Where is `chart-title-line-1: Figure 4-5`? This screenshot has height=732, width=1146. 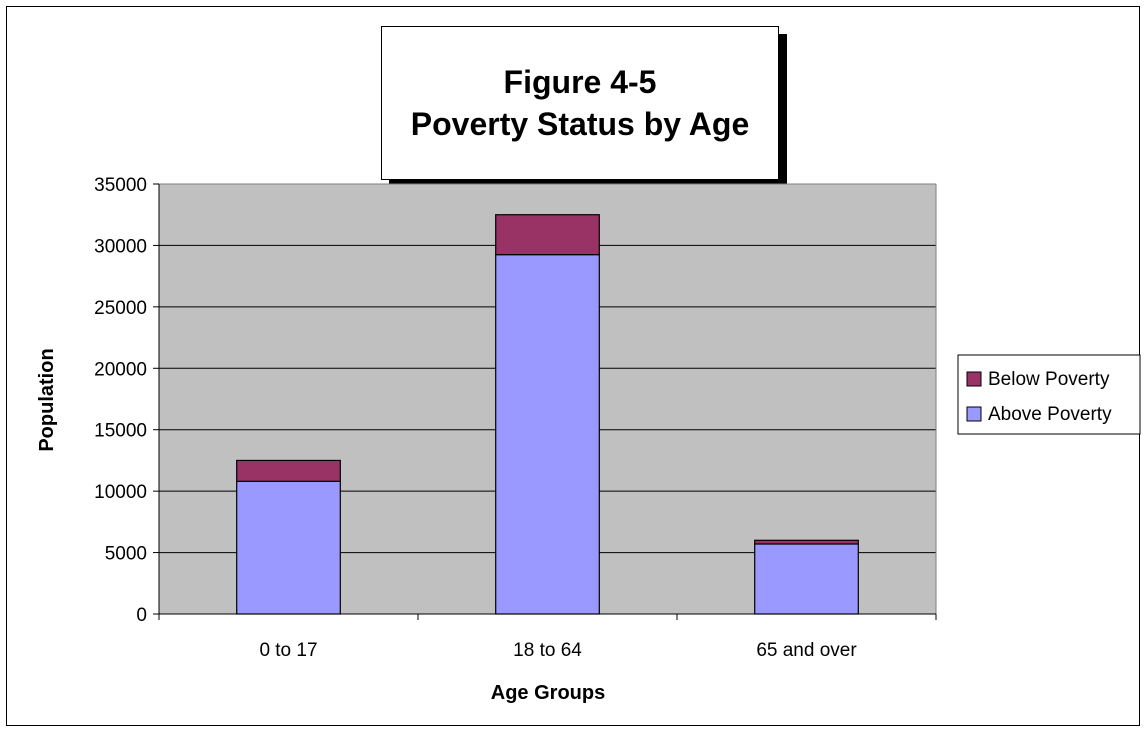 chart-title-line-1: Figure 4-5 is located at coordinates (580, 82).